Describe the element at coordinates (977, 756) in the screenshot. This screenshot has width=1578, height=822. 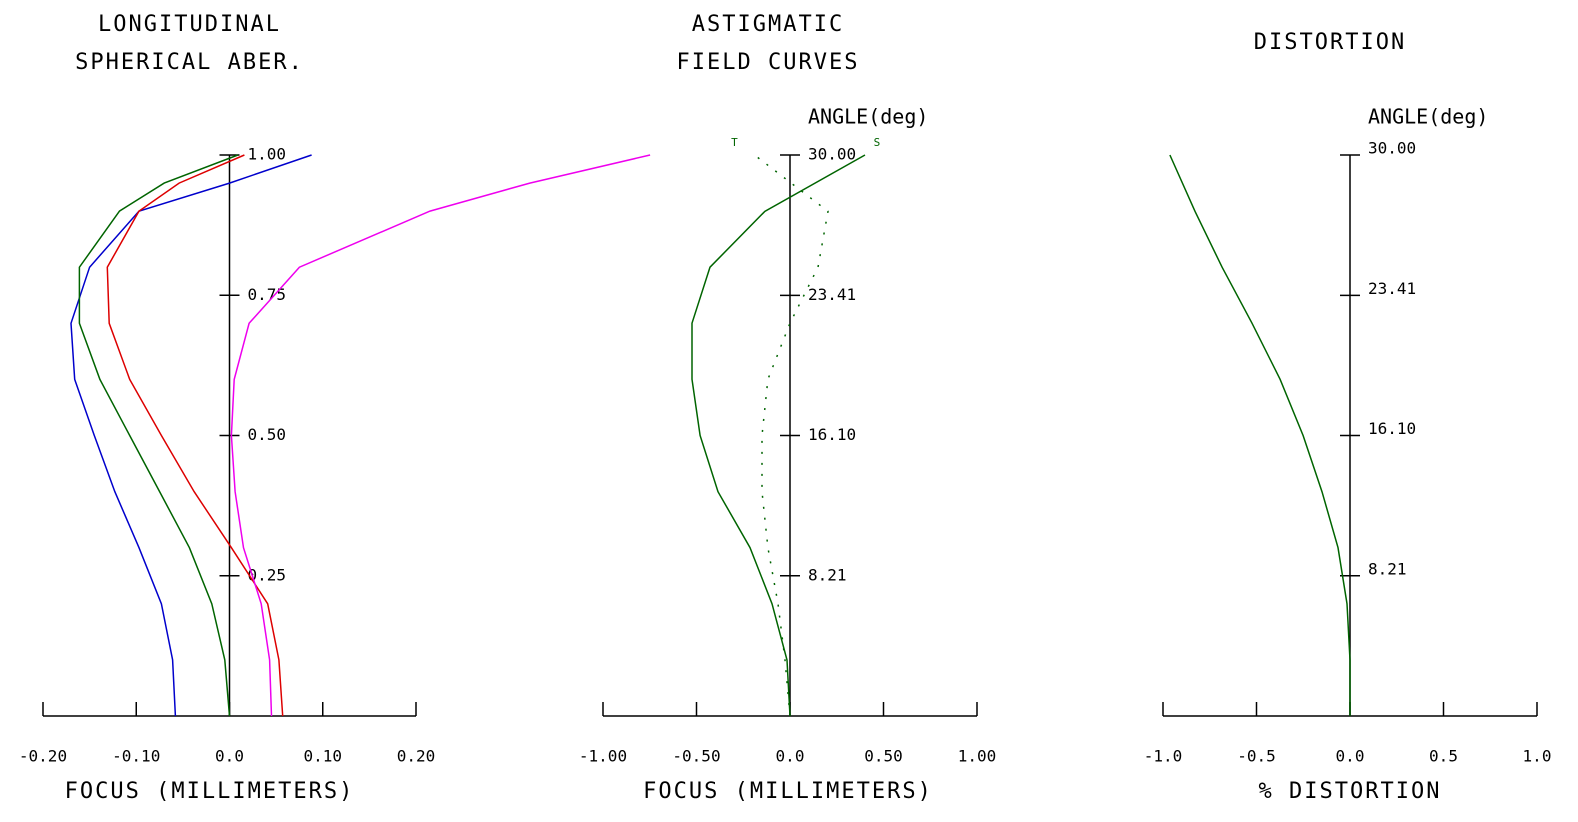
I see `x-tick-label: 1.00` at that location.